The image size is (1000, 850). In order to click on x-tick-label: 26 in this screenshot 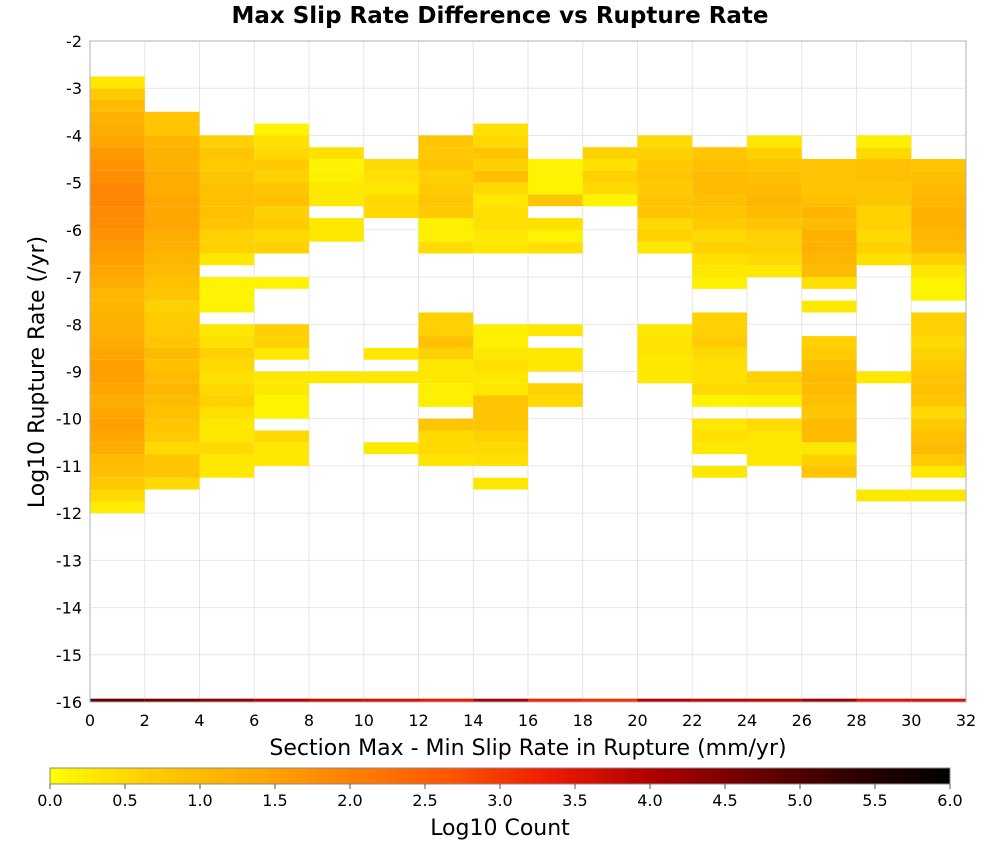, I will do `click(802, 720)`.